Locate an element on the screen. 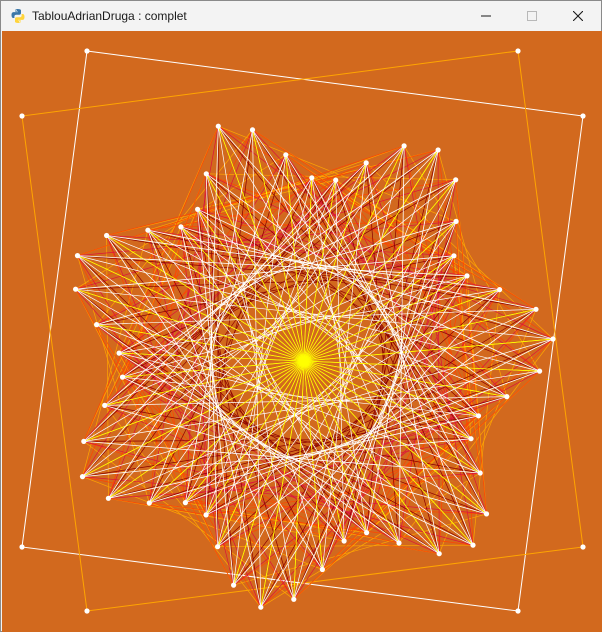 This screenshot has width=602, height=632. title-bar: TablouAdrianDruga : complet is located at coordinates (301, 16).